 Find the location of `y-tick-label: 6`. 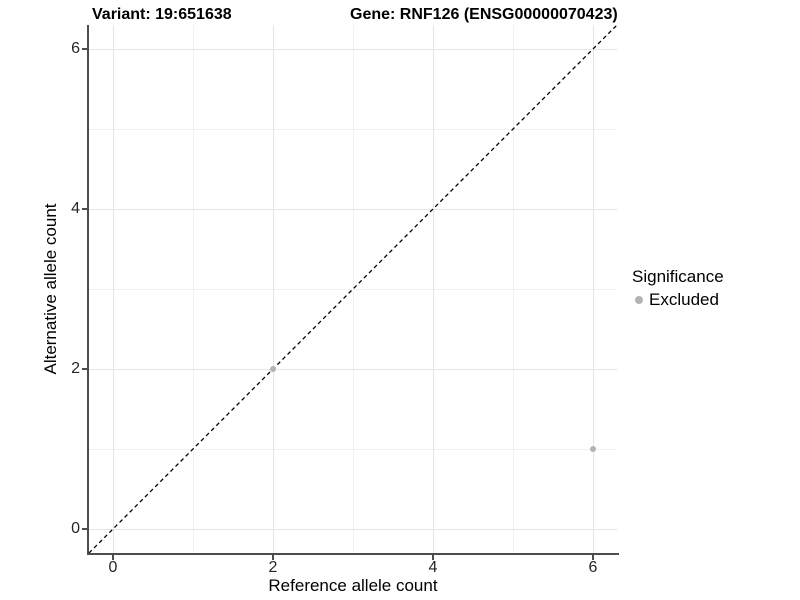

y-tick-label: 6 is located at coordinates (75, 48).